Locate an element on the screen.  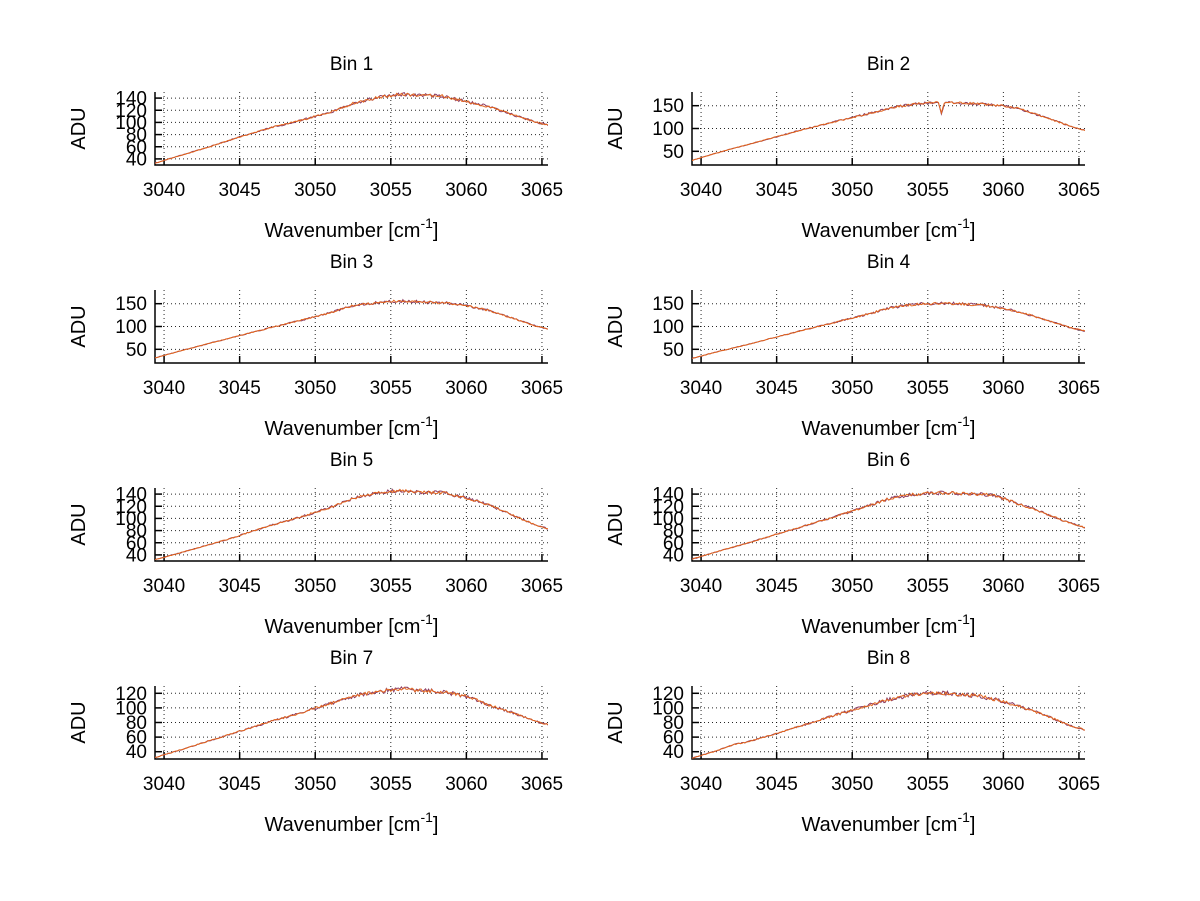
subplot-title: Bin 4 is located at coordinates (889, 262).